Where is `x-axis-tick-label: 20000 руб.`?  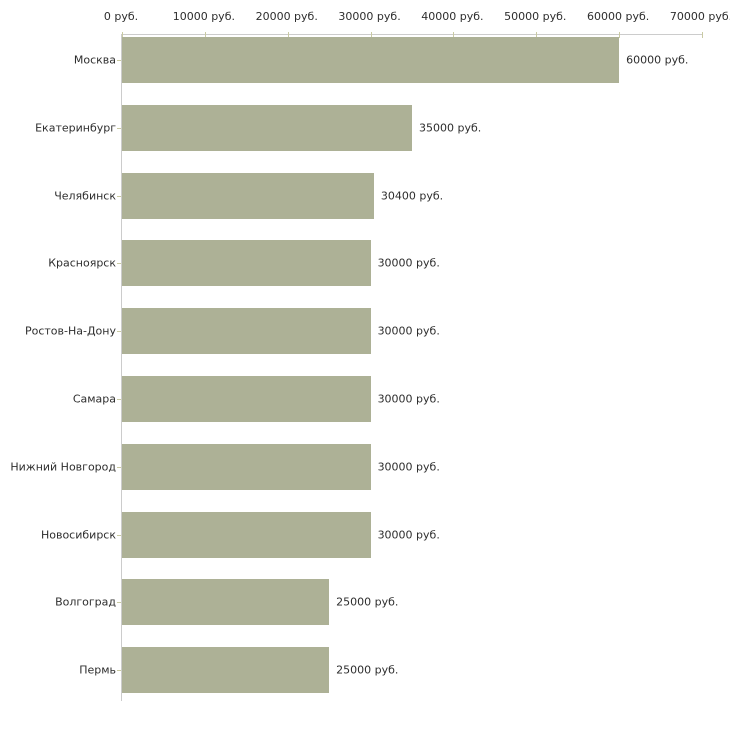 x-axis-tick-label: 20000 руб. is located at coordinates (286, 16).